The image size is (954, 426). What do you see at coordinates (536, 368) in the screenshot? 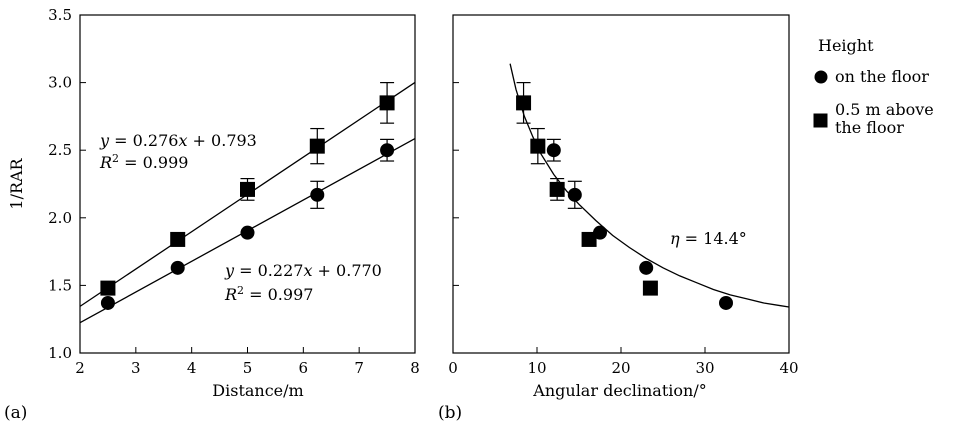
I see `x-tick-label: 10` at bounding box center [536, 368].